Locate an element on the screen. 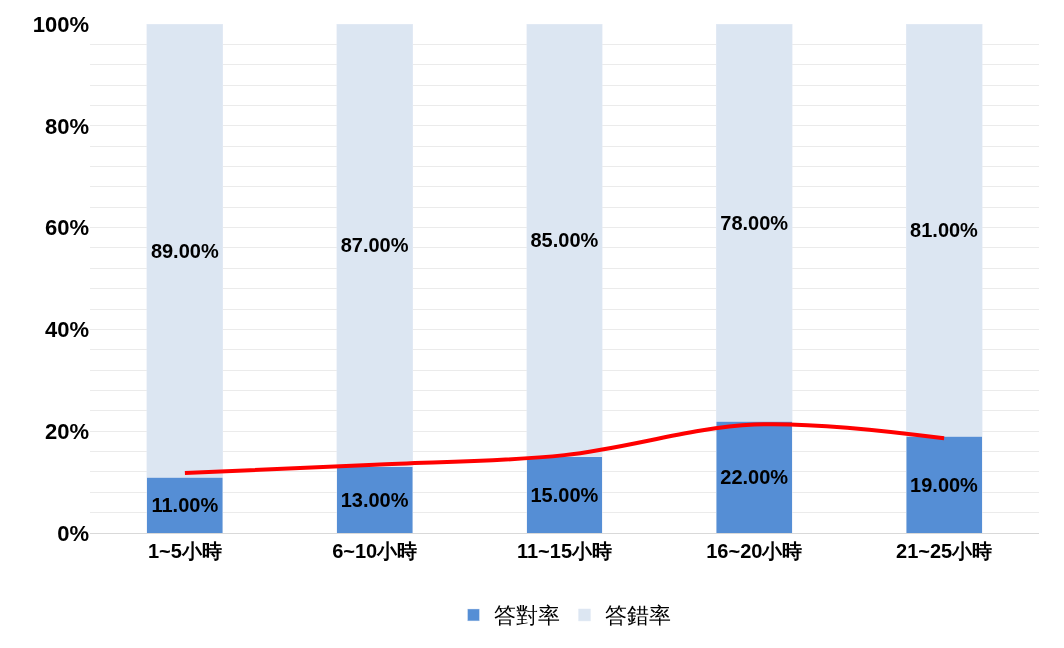 The width and height of the screenshot is (1064, 648). x-tick-label: 1~5小時 is located at coordinates (184, 551).